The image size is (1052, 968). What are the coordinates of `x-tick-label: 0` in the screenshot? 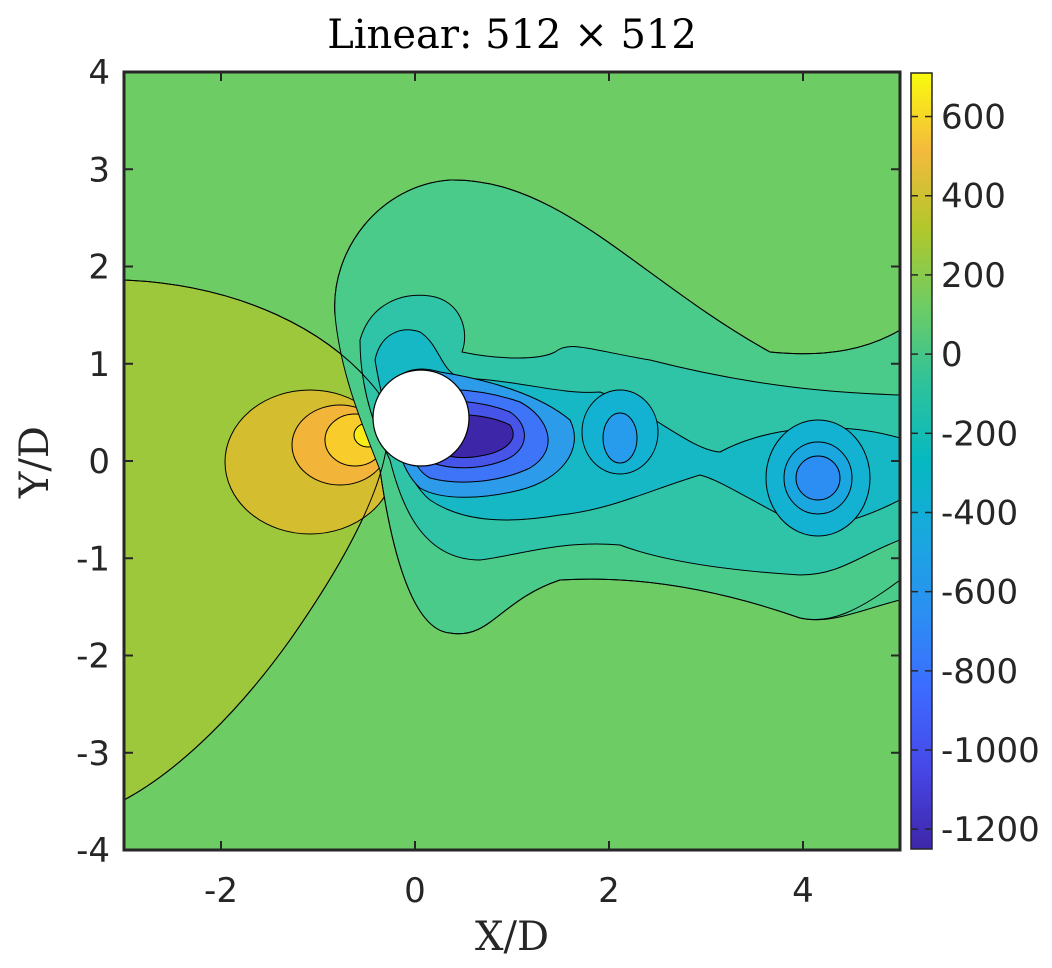 It's located at (415, 891).